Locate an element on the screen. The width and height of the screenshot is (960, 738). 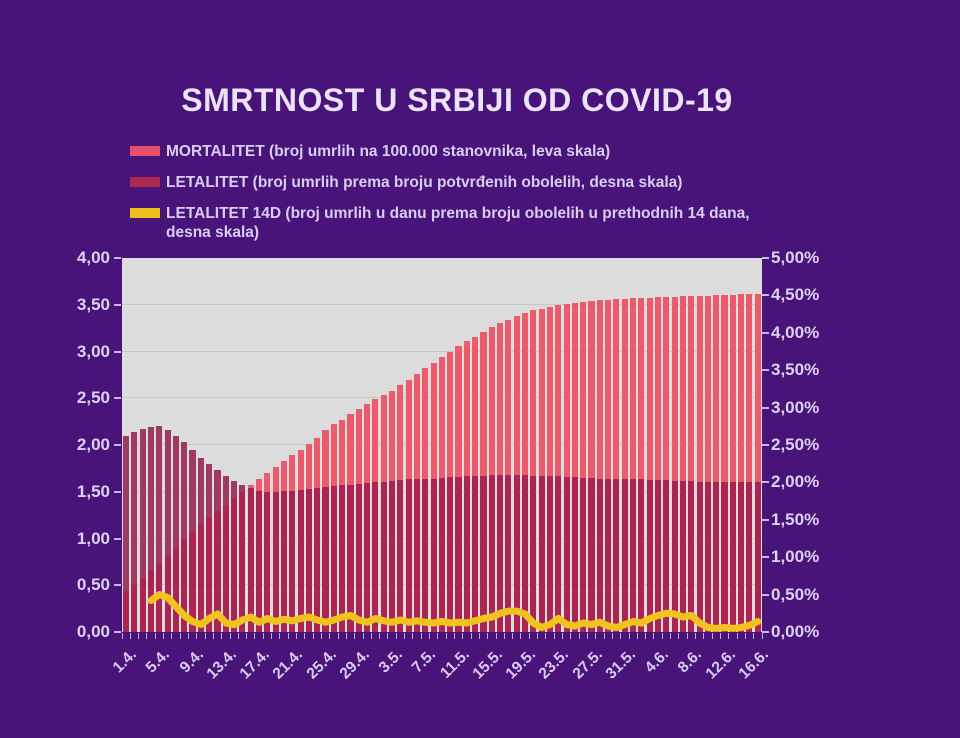
left-axis-tick-label: 3,00 is located at coordinates (93, 351).